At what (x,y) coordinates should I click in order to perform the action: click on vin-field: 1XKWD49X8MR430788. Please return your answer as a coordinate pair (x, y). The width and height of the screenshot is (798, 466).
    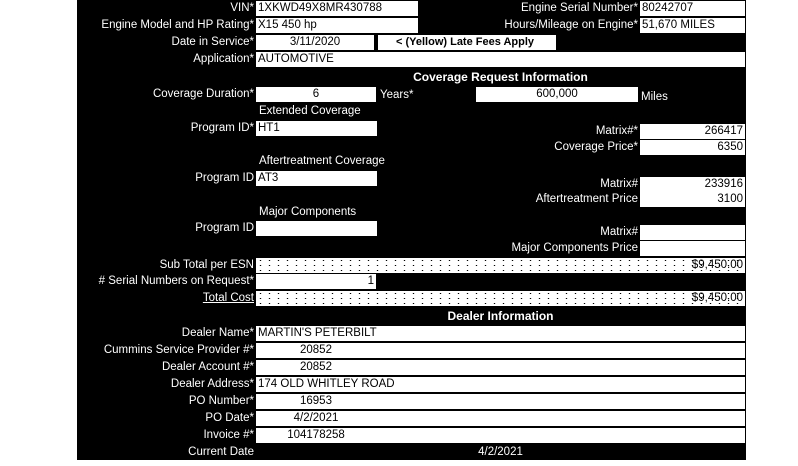
    Looking at the image, I should click on (337, 8).